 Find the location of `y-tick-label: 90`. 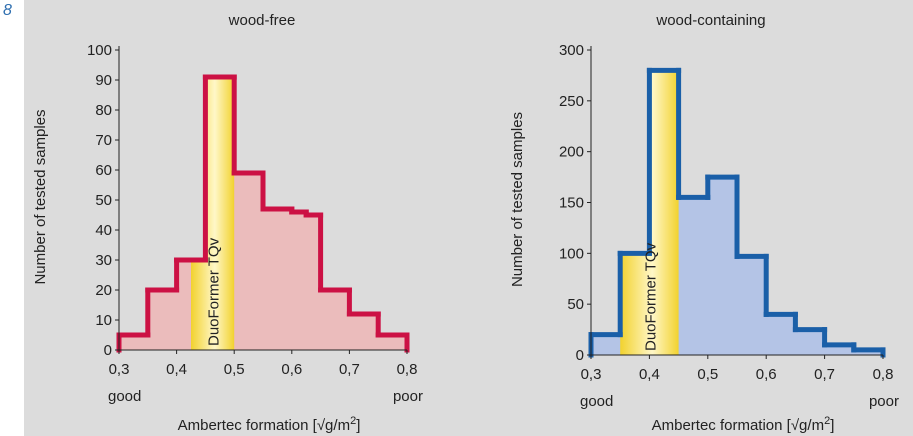

y-tick-label: 90 is located at coordinates (103, 80).